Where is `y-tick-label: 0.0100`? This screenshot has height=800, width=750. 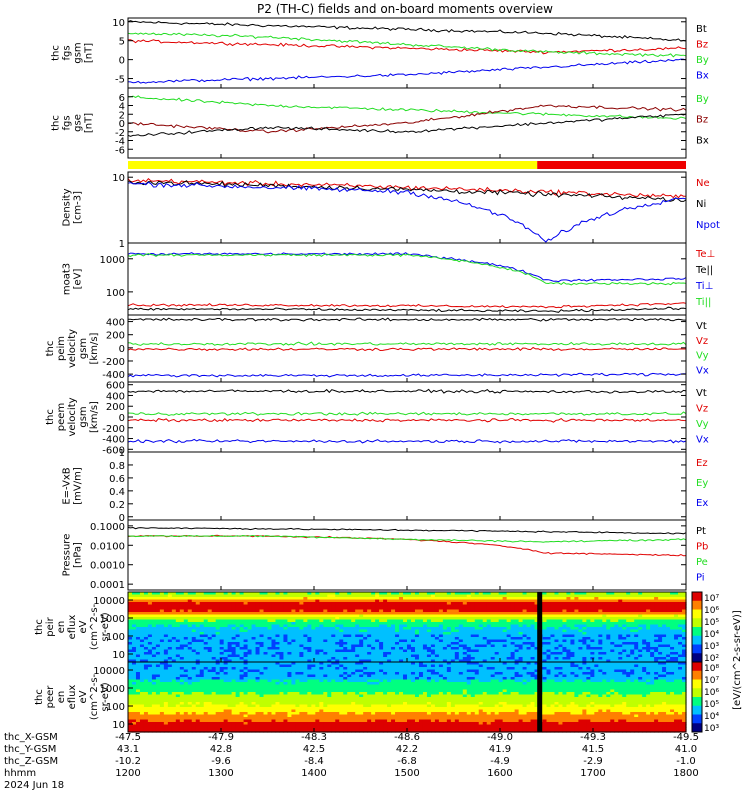 y-tick-label: 0.0100 is located at coordinates (107, 546).